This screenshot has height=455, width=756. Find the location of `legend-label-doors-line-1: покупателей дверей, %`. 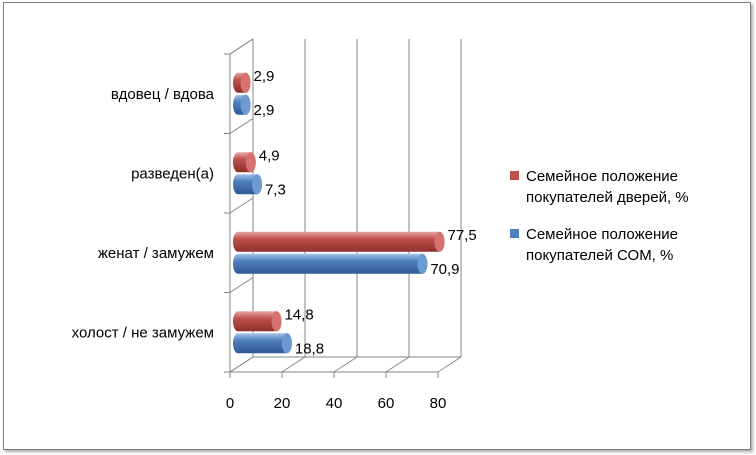

legend-label-doors-line-1: покупателей дверей, % is located at coordinates (607, 197).